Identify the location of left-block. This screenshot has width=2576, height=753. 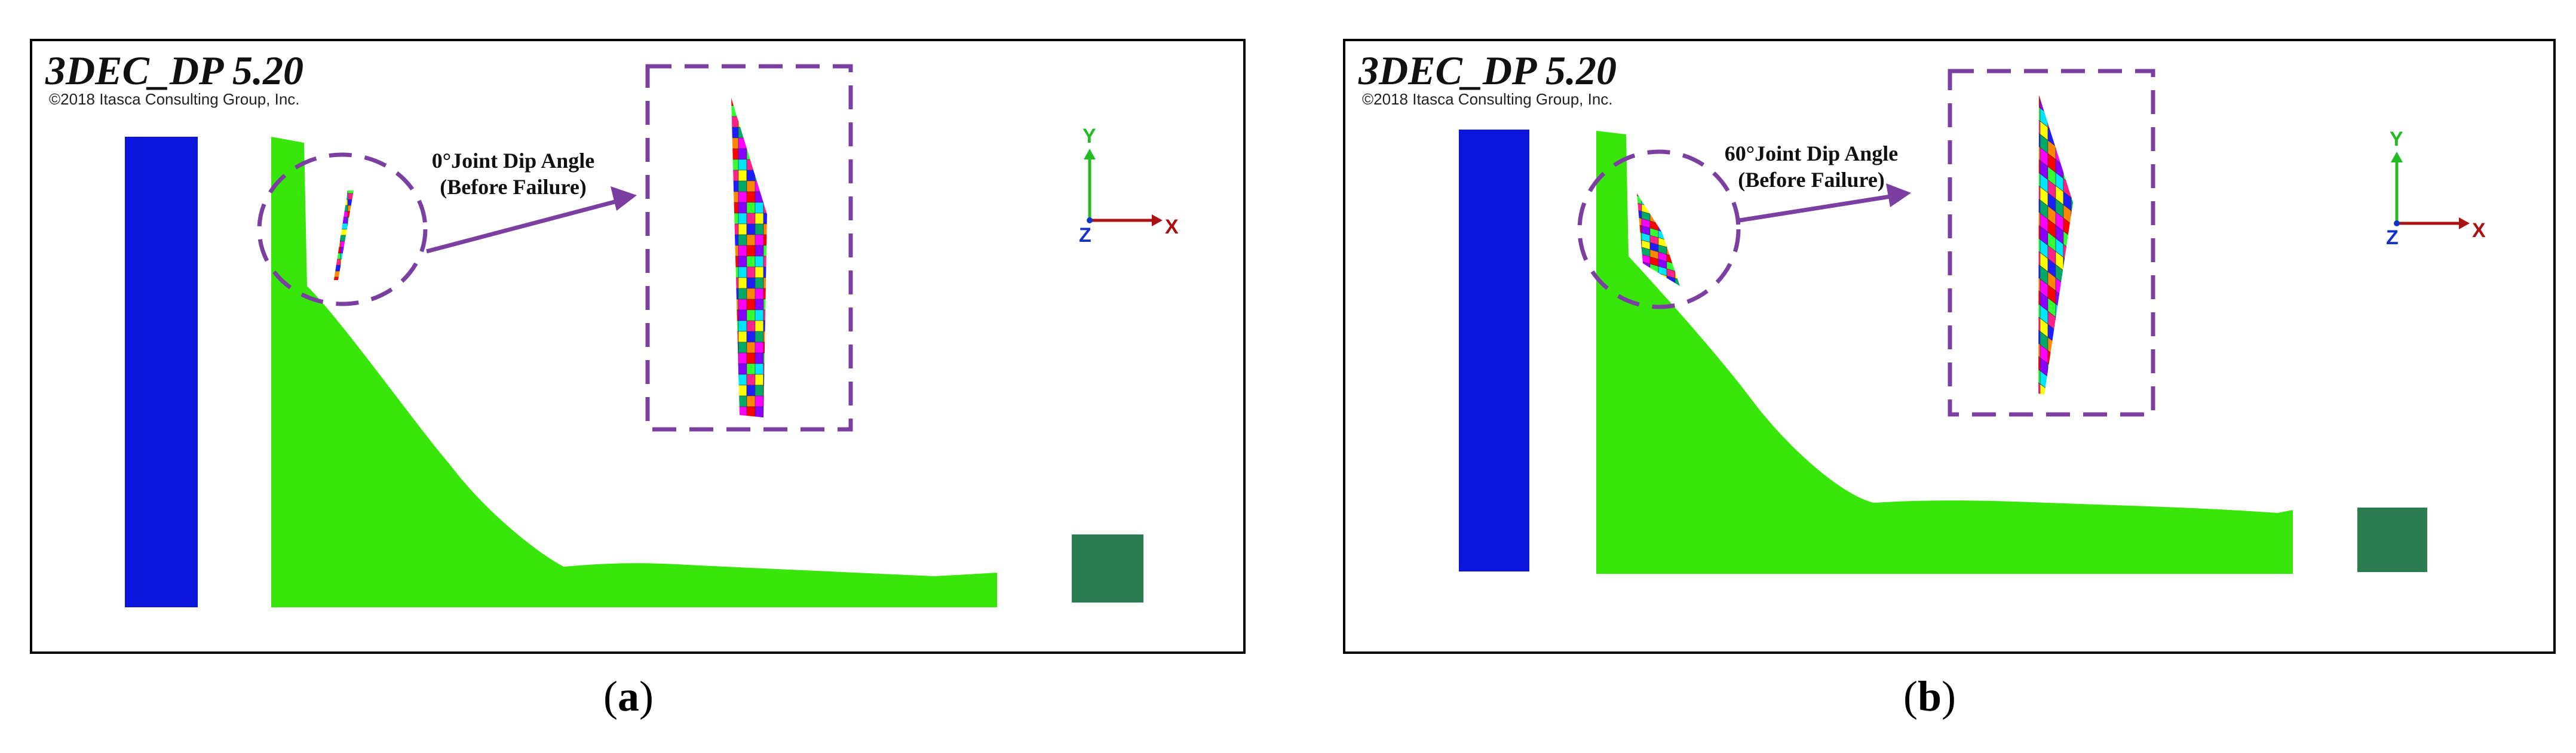
(1494, 350).